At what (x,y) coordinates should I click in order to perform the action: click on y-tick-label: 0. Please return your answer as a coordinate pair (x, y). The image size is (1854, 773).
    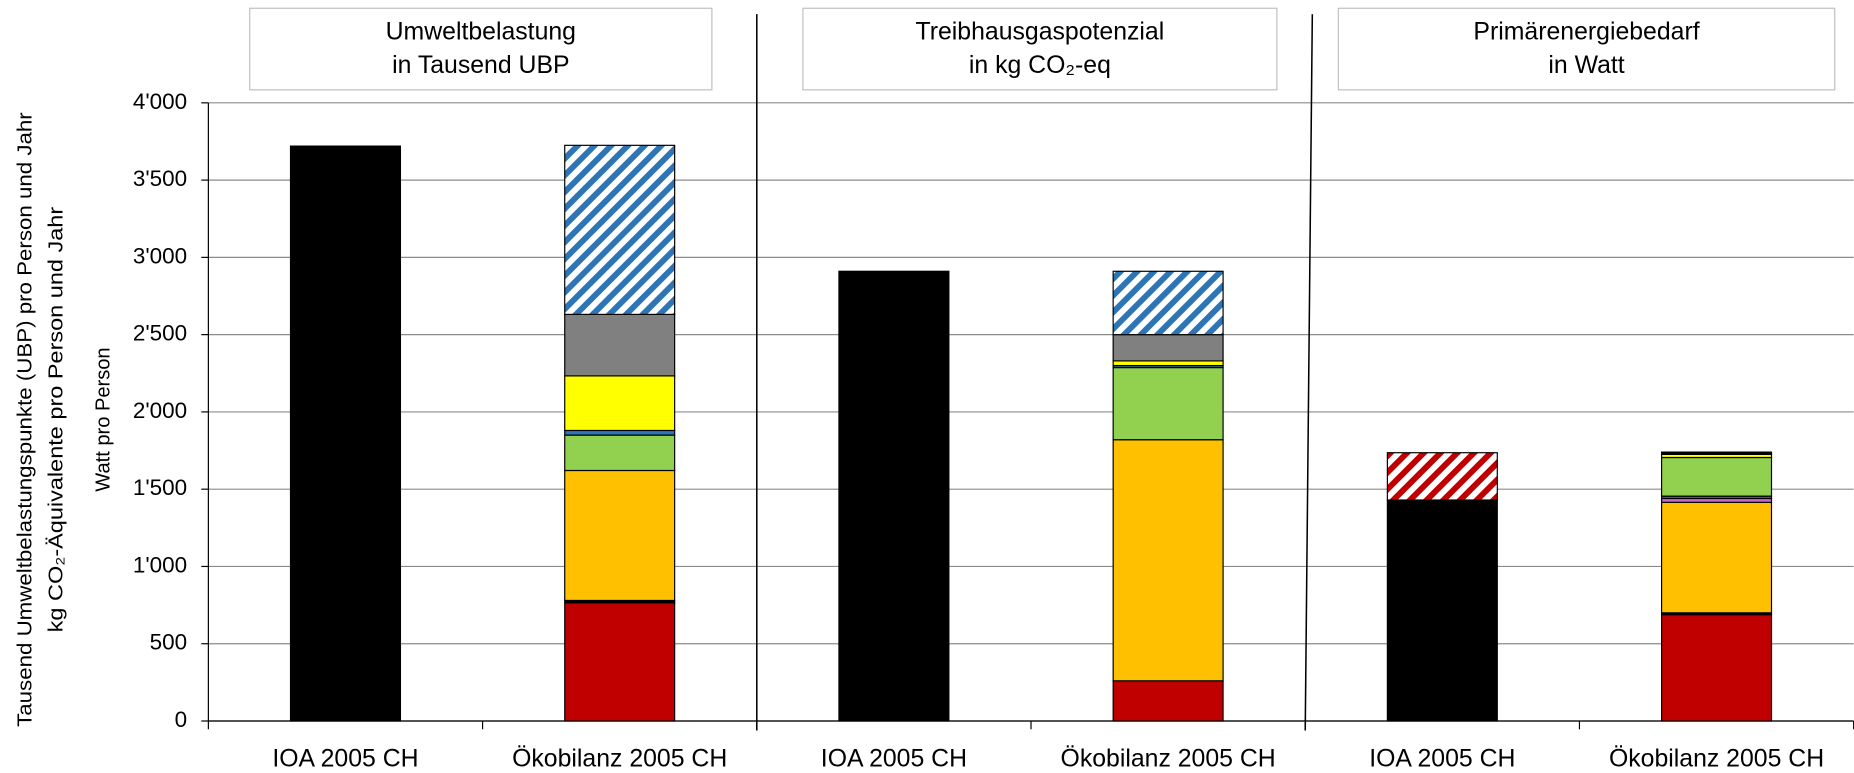
    Looking at the image, I should click on (181, 719).